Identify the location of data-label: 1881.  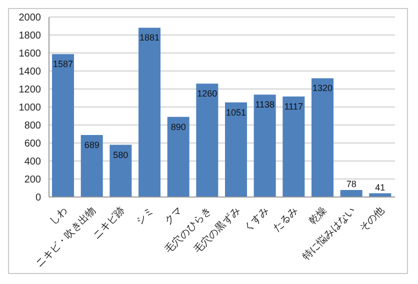
(149, 37).